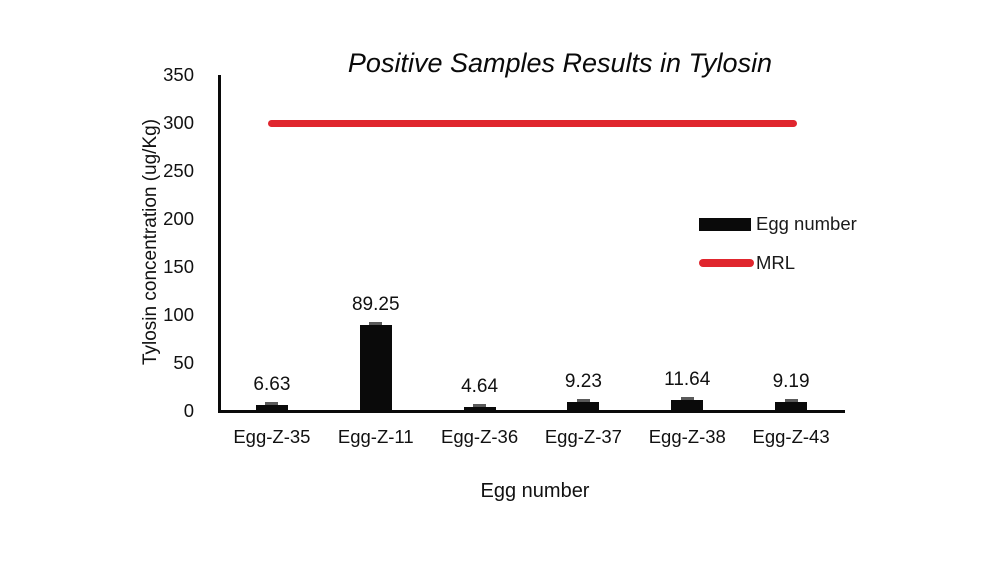  Describe the element at coordinates (583, 436) in the screenshot. I see `x-category-label: Egg-Z-37` at that location.